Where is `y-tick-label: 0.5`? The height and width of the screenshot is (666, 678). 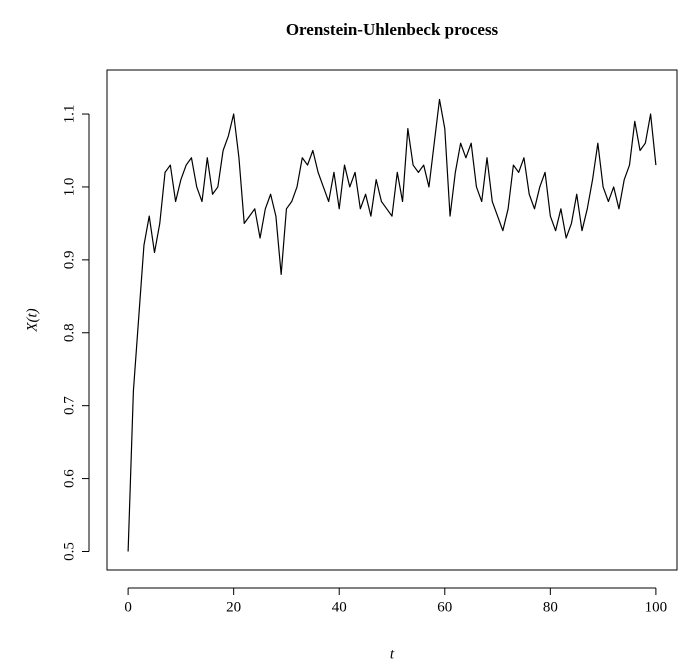 y-tick-label: 0.5 is located at coordinates (69, 551).